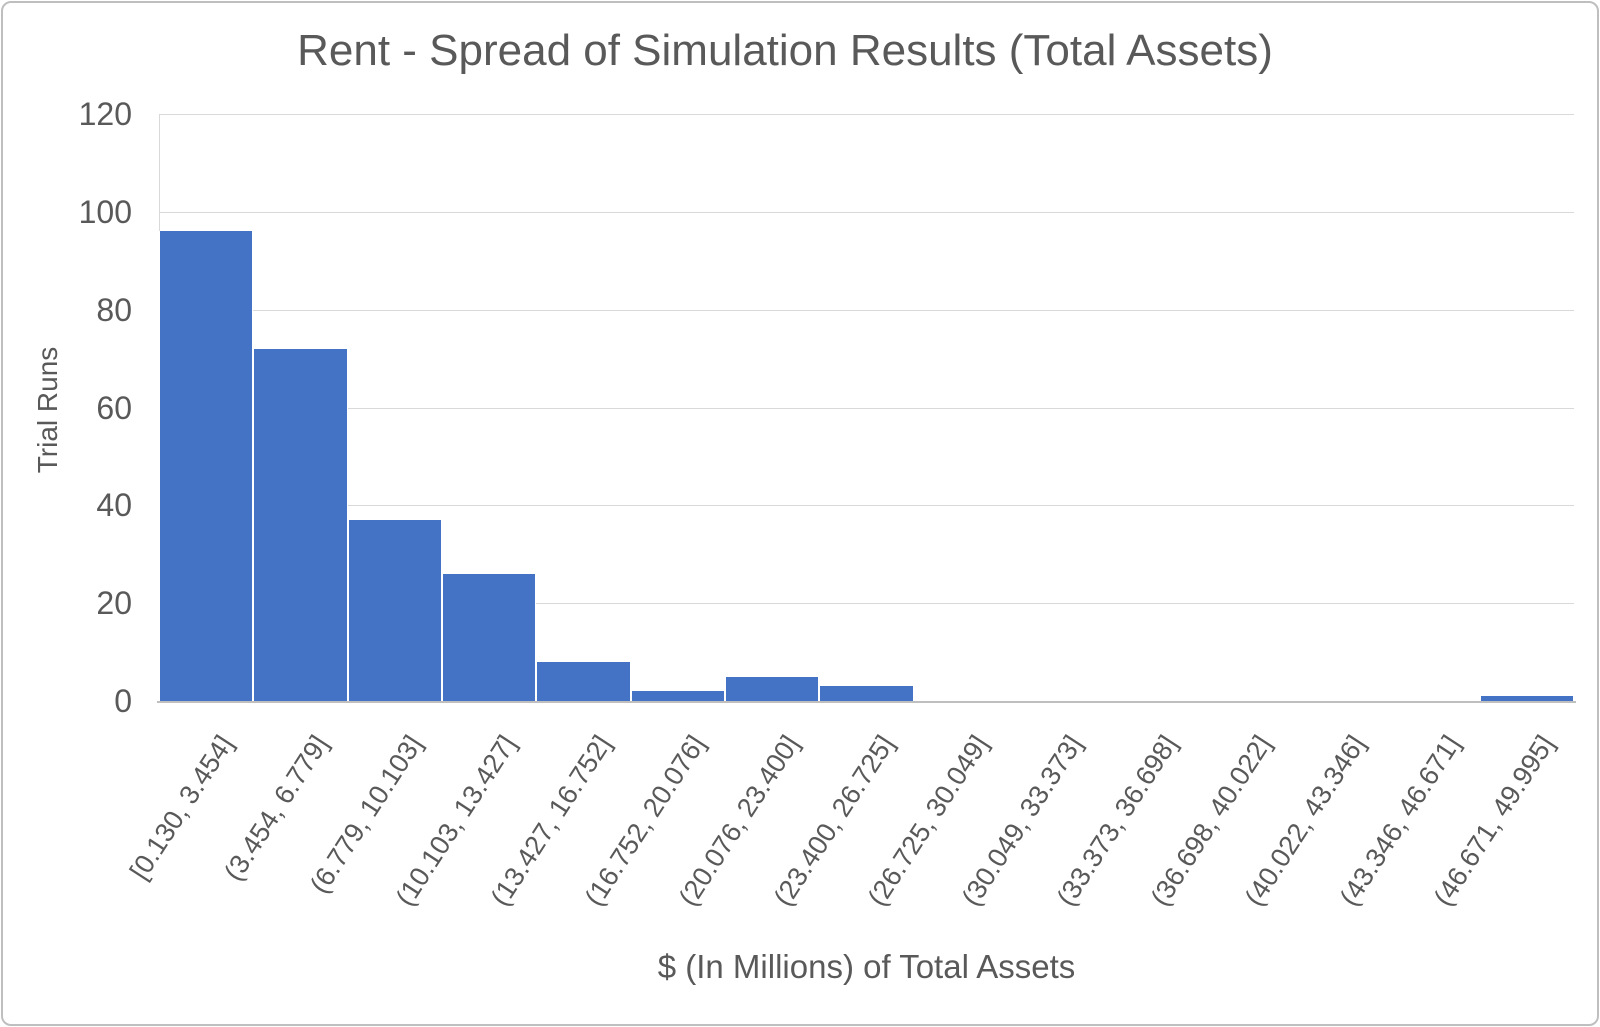 The image size is (1600, 1027). What do you see at coordinates (114, 505) in the screenshot?
I see `y-tick-label: 40` at bounding box center [114, 505].